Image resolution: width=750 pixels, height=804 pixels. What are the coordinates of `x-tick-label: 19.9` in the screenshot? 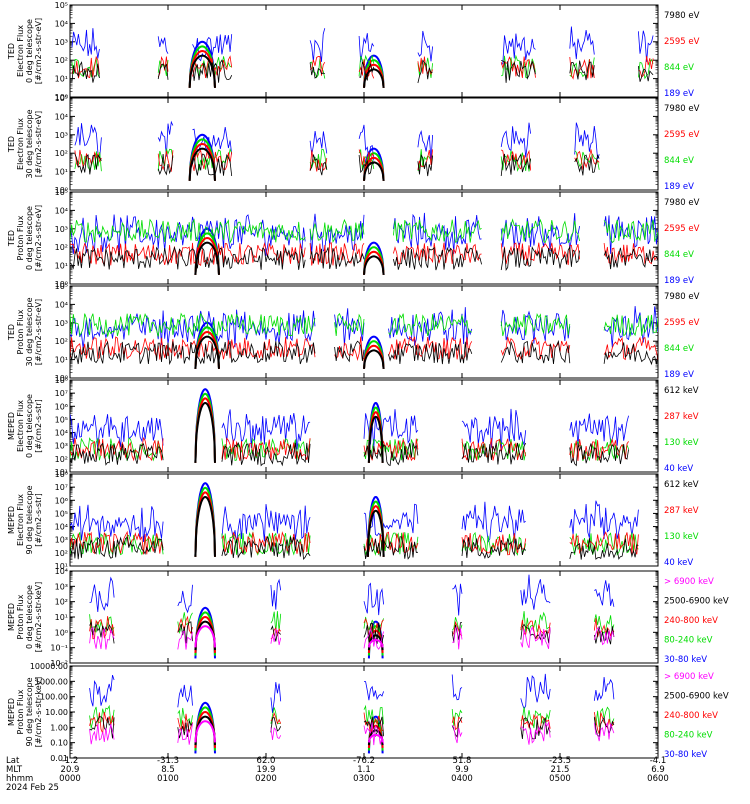 It's located at (266, 770).